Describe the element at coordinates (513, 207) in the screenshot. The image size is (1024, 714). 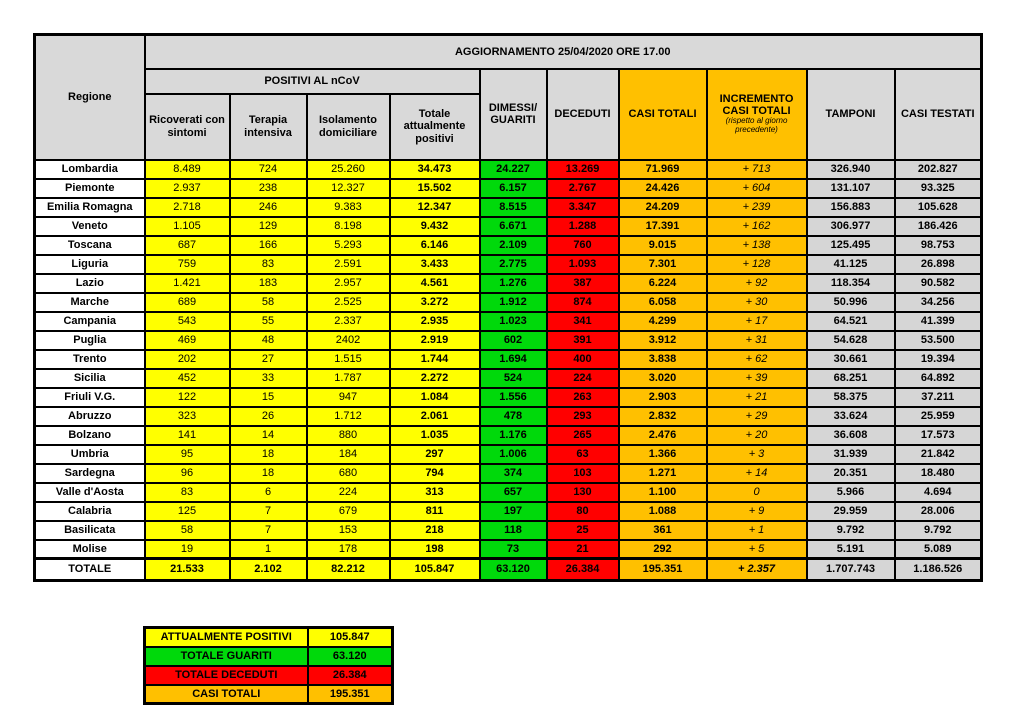
I see `dimessi-guariti-cell: 8.515` at that location.